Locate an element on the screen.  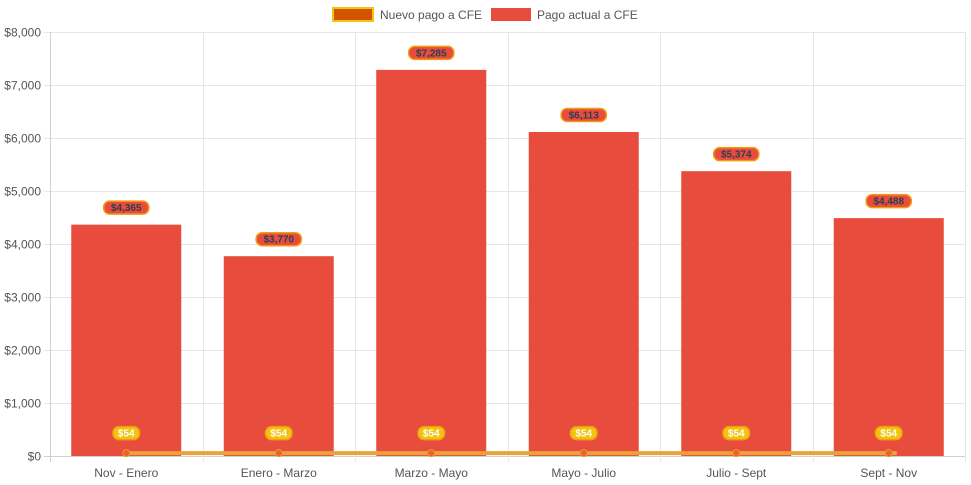
bar-data-label-text: $7,285 is located at coordinates (431, 53).